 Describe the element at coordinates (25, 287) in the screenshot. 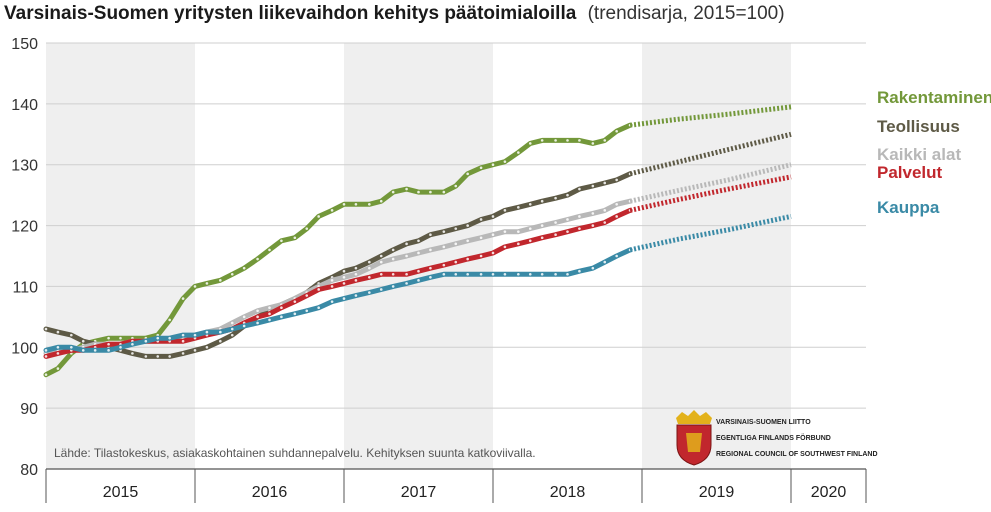

I see `y-tick-label: 110` at that location.